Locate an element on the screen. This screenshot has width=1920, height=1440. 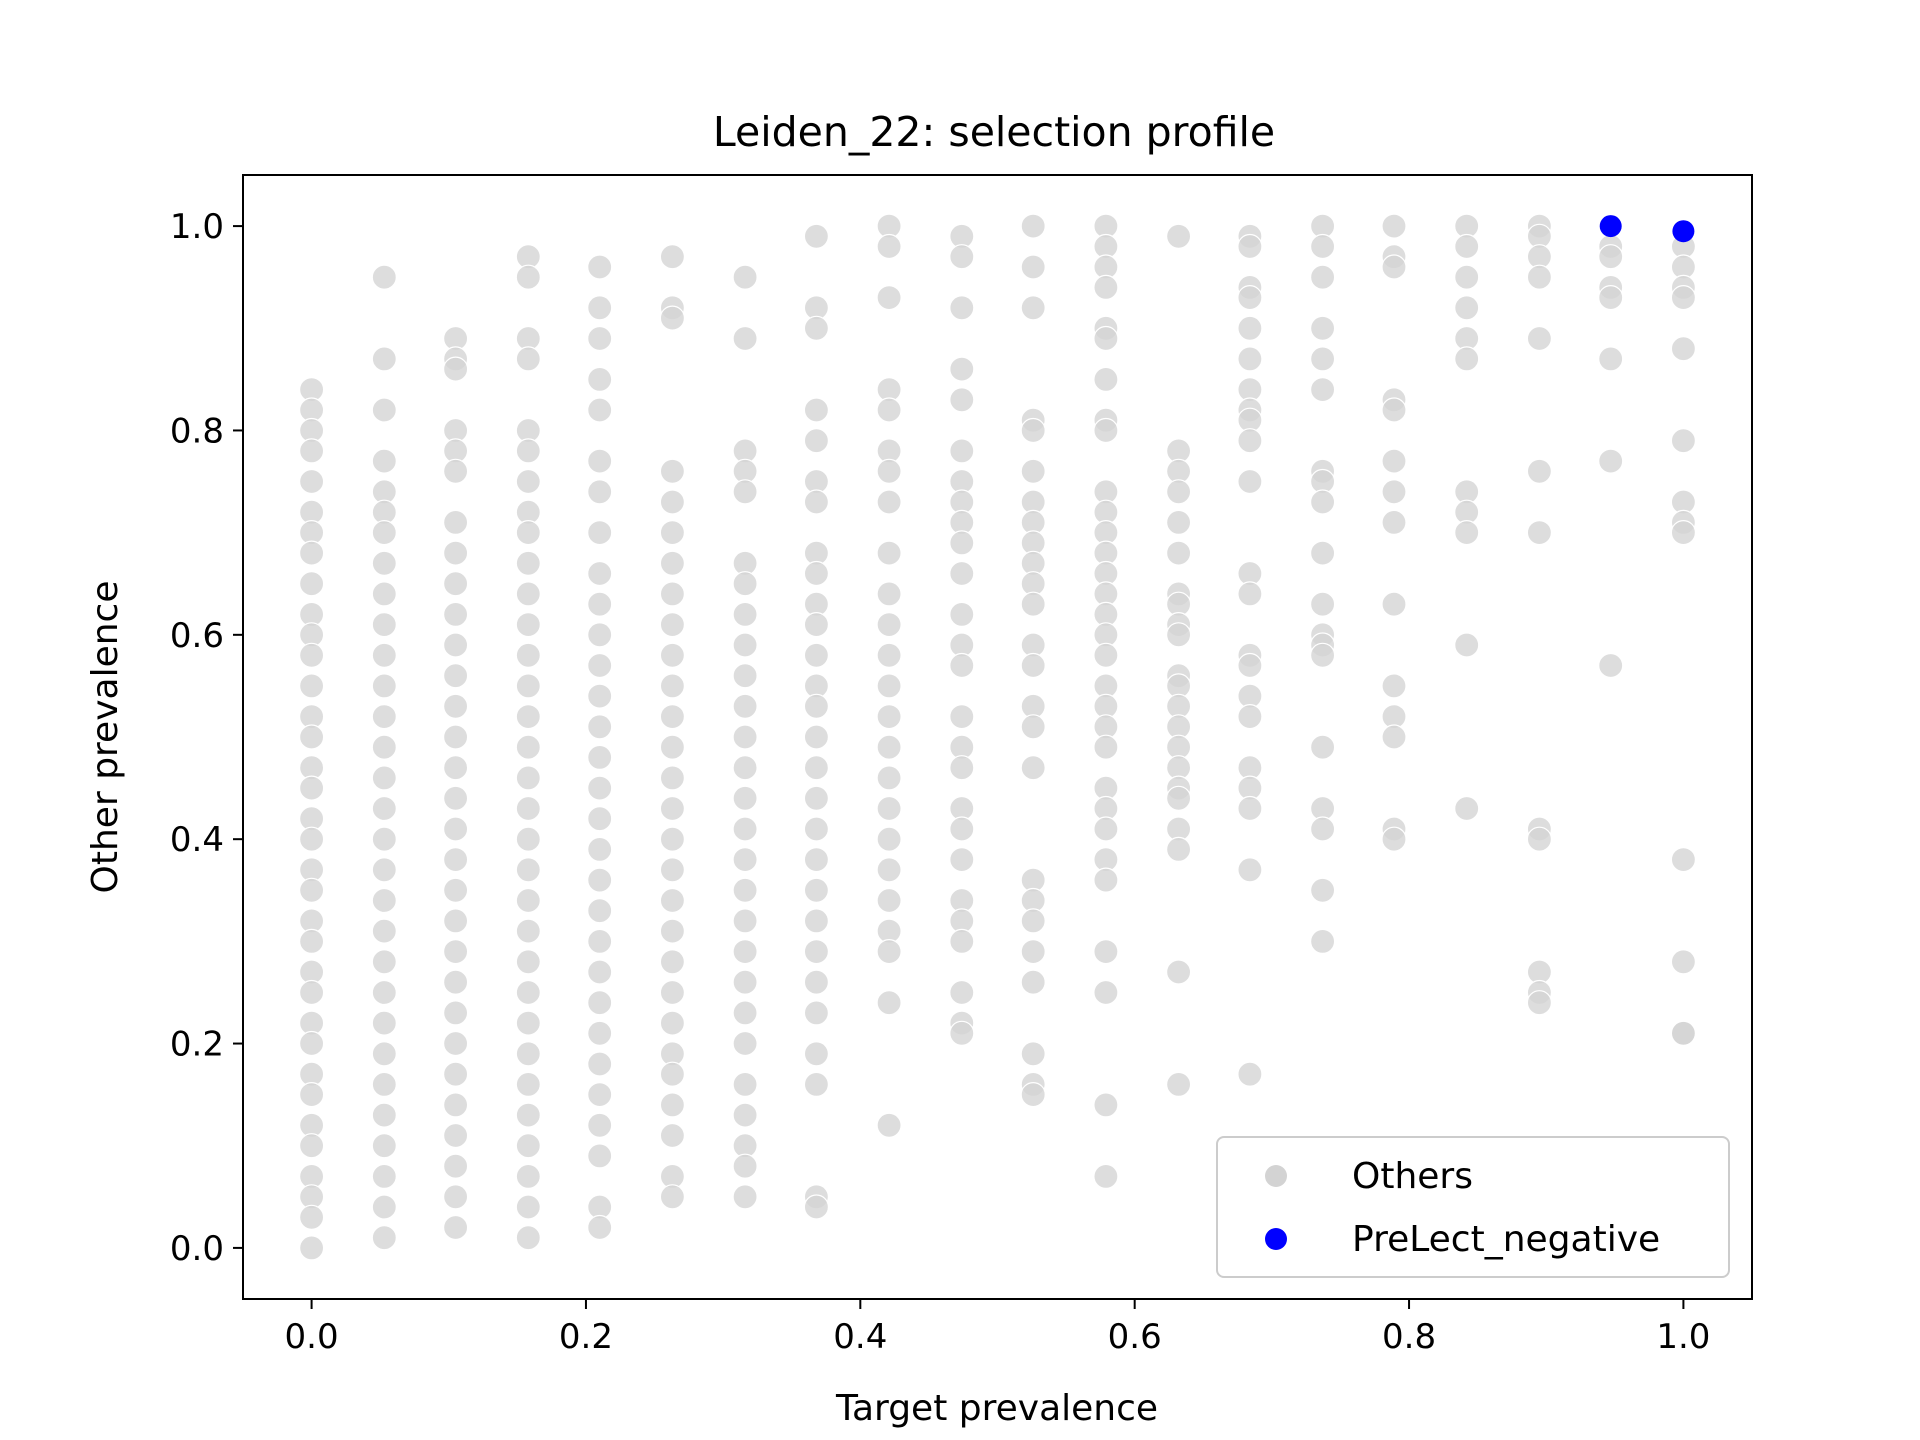
legend-label-others: Others is located at coordinates (1412, 1176).